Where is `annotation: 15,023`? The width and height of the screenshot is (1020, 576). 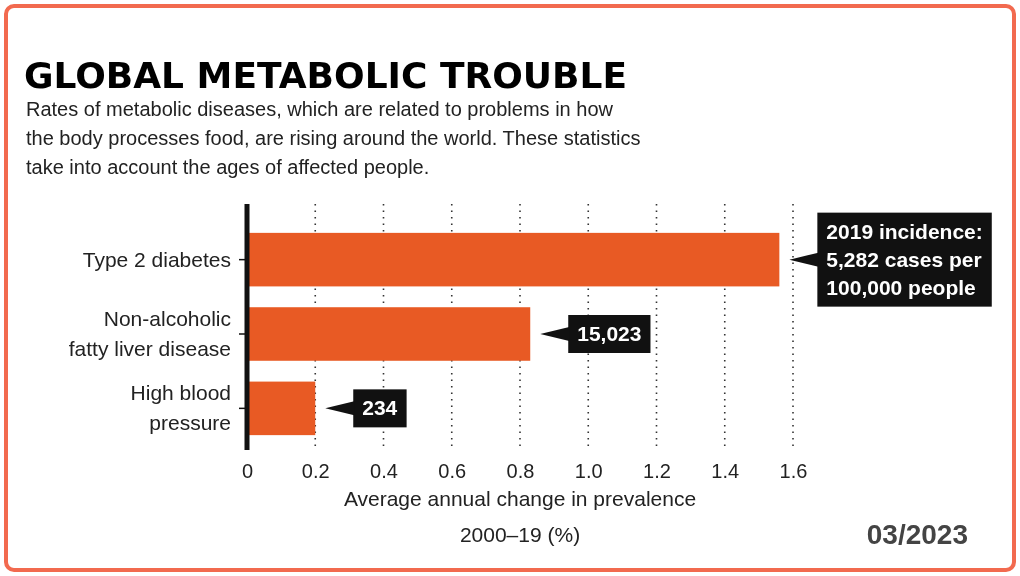 annotation: 15,023 is located at coordinates (609, 333).